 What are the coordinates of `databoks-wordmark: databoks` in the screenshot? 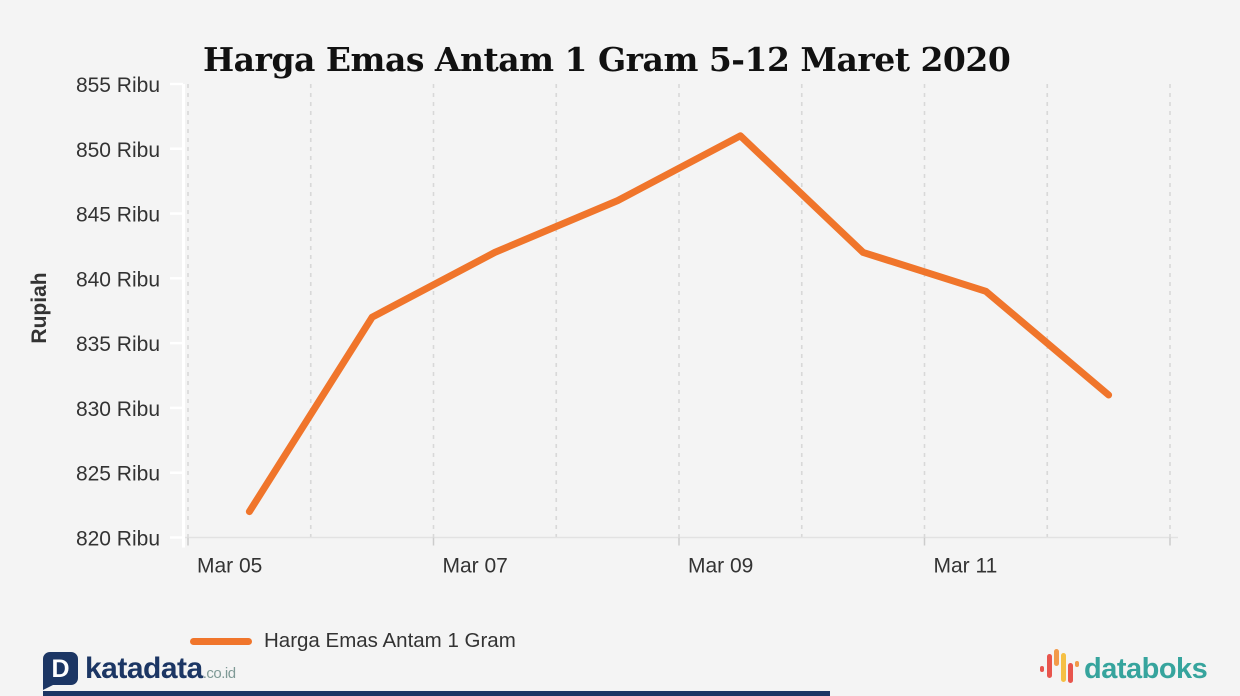 It's located at (1146, 668).